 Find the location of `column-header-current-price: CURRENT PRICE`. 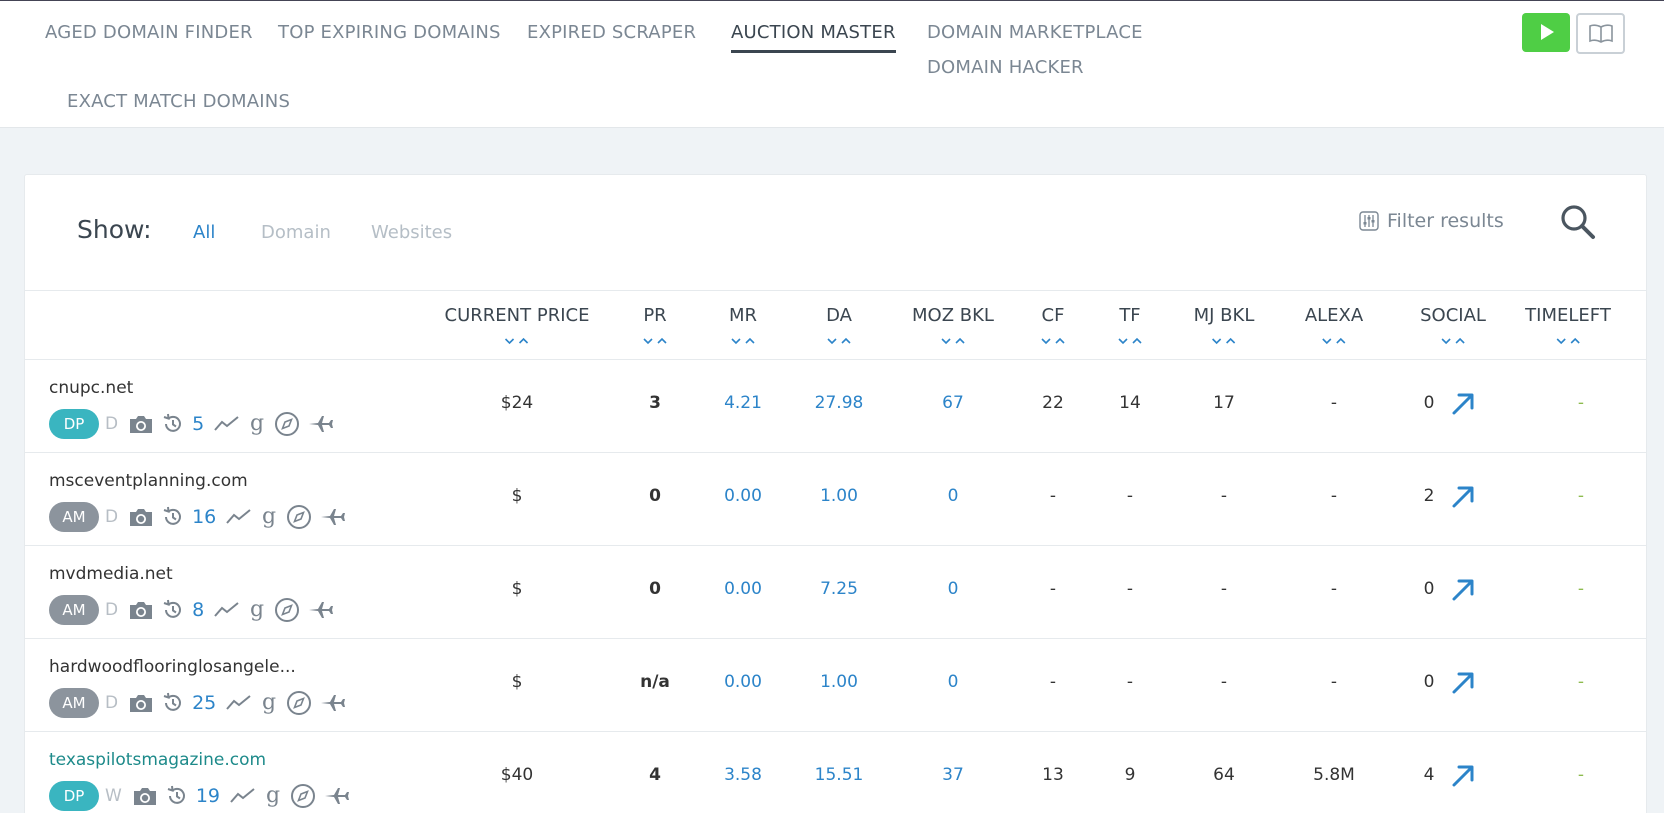

column-header-current-price: CURRENT PRICE is located at coordinates (517, 325).